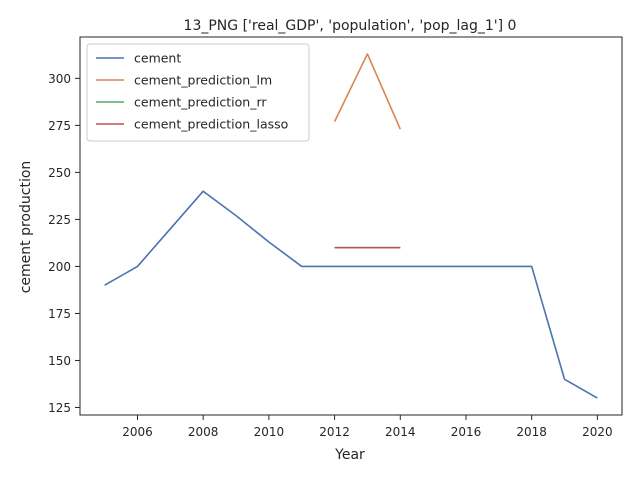  Describe the element at coordinates (400, 432) in the screenshot. I see `x-tick-label: 2014` at that location.